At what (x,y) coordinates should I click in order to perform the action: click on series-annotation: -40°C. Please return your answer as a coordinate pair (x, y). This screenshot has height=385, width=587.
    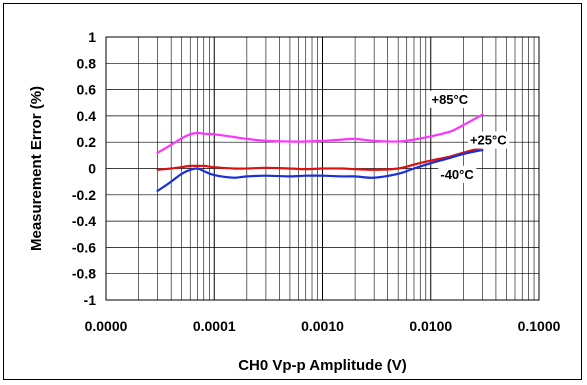
    Looking at the image, I should click on (457, 174).